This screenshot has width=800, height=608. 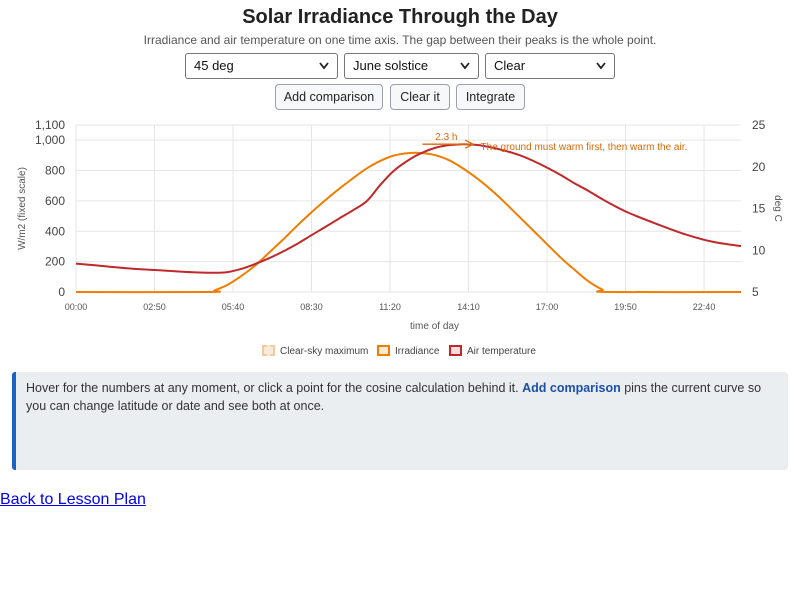 What do you see at coordinates (455, 350) in the screenshot?
I see `temperature-swatch` at bounding box center [455, 350].